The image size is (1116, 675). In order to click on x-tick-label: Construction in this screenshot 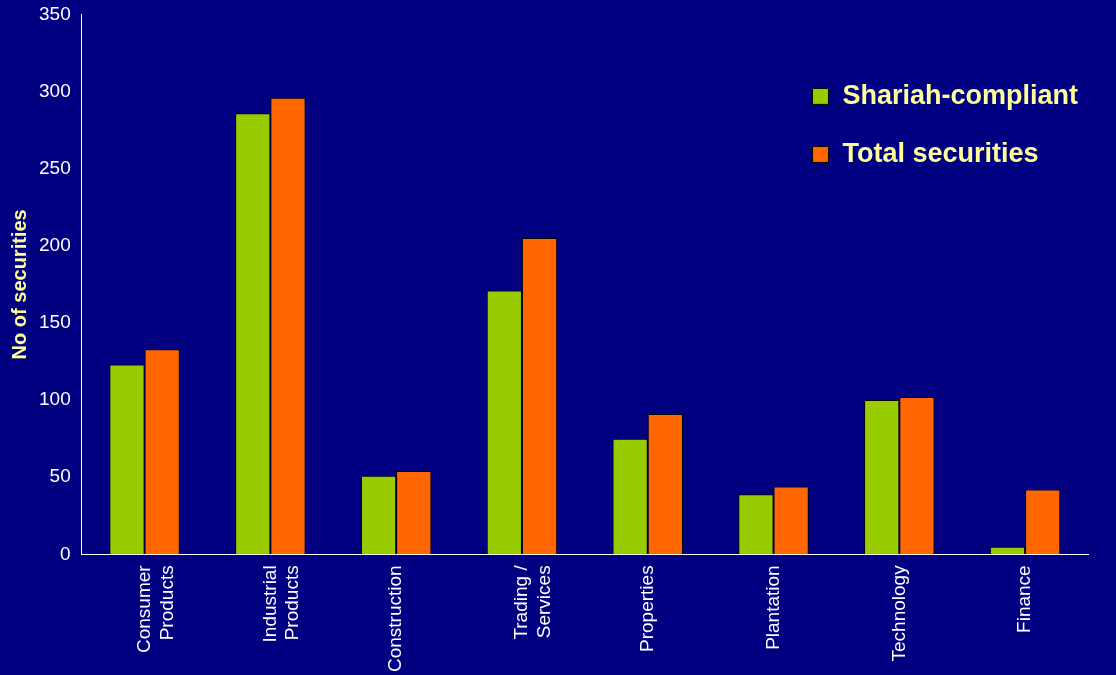, I will do `click(395, 619)`.